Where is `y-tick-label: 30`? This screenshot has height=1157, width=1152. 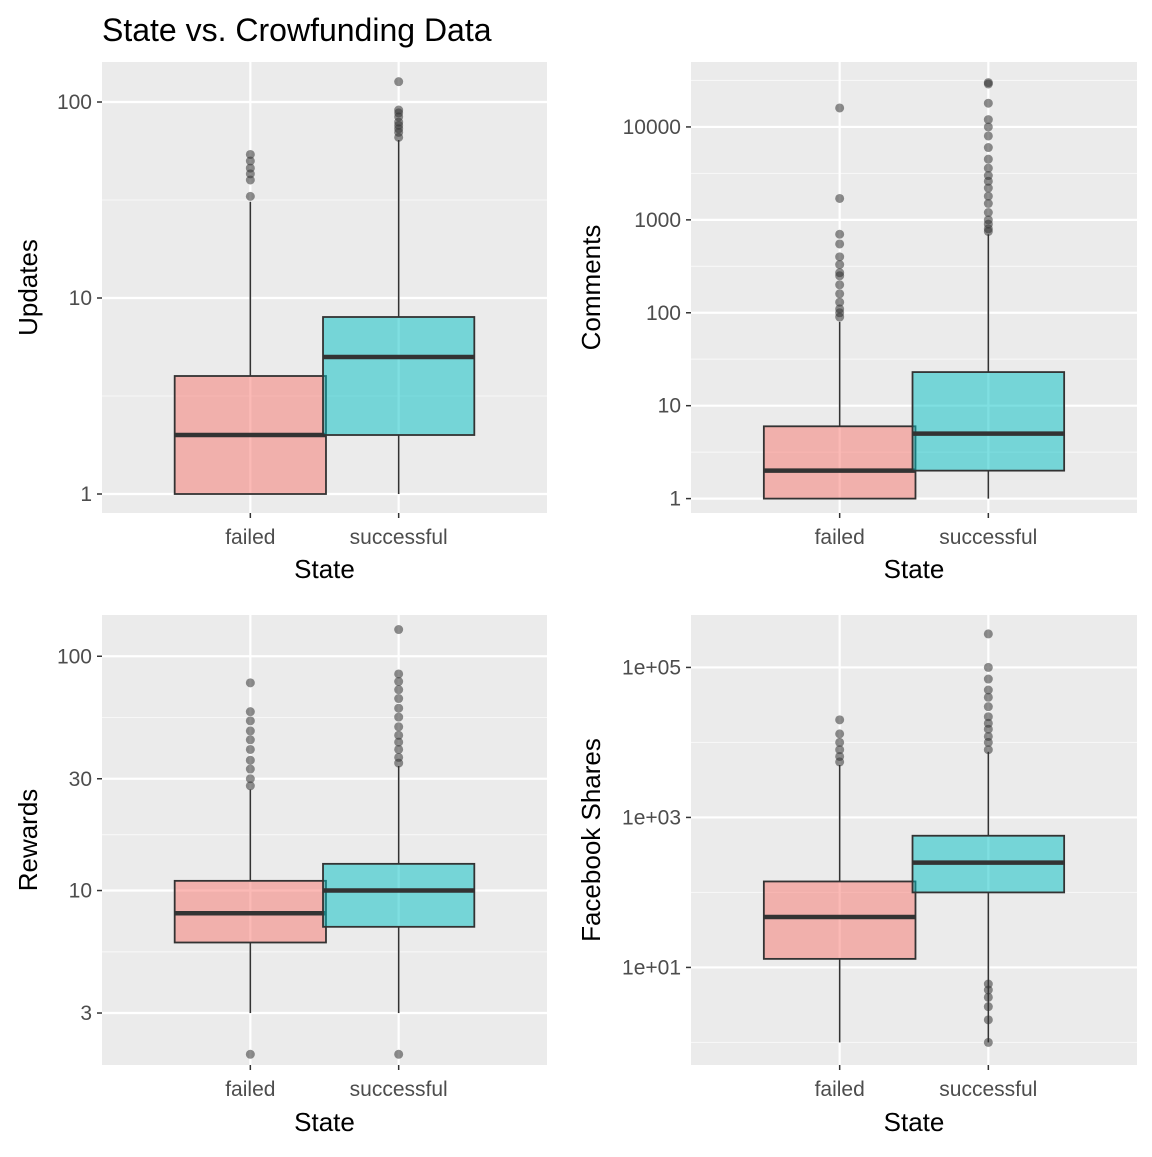 y-tick-label: 30 is located at coordinates (80, 779).